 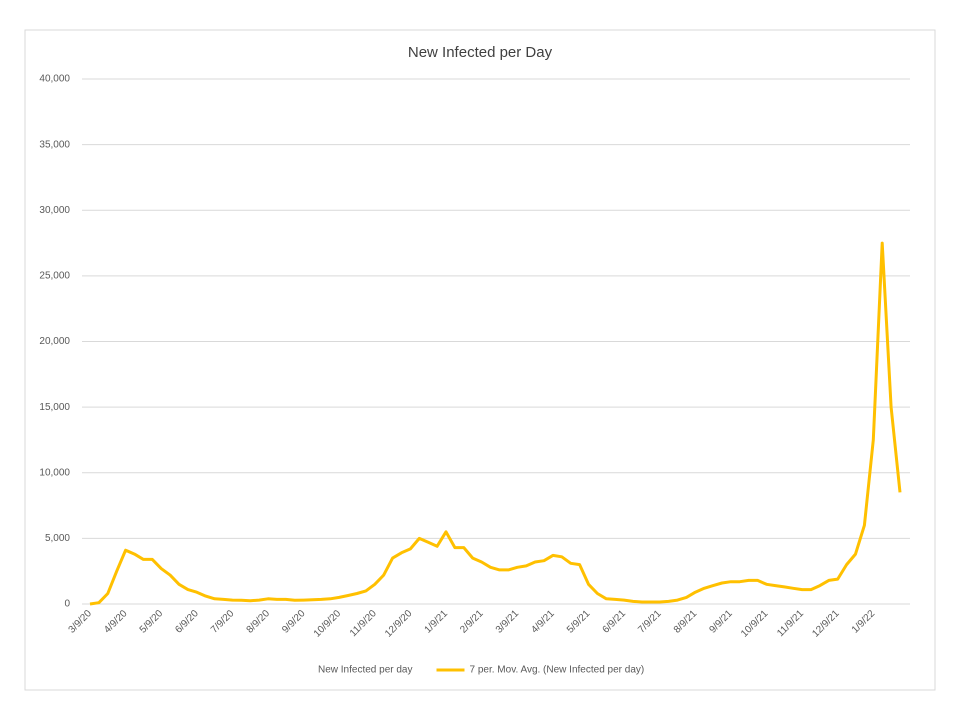 I want to click on y-tick-label: 35,000, so click(x=54, y=144).